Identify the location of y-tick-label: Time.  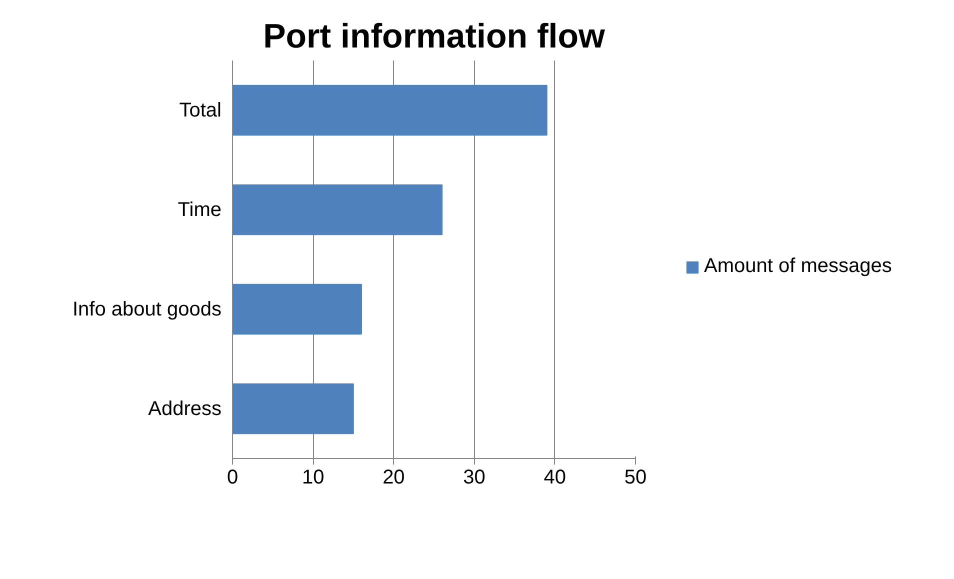
(200, 209).